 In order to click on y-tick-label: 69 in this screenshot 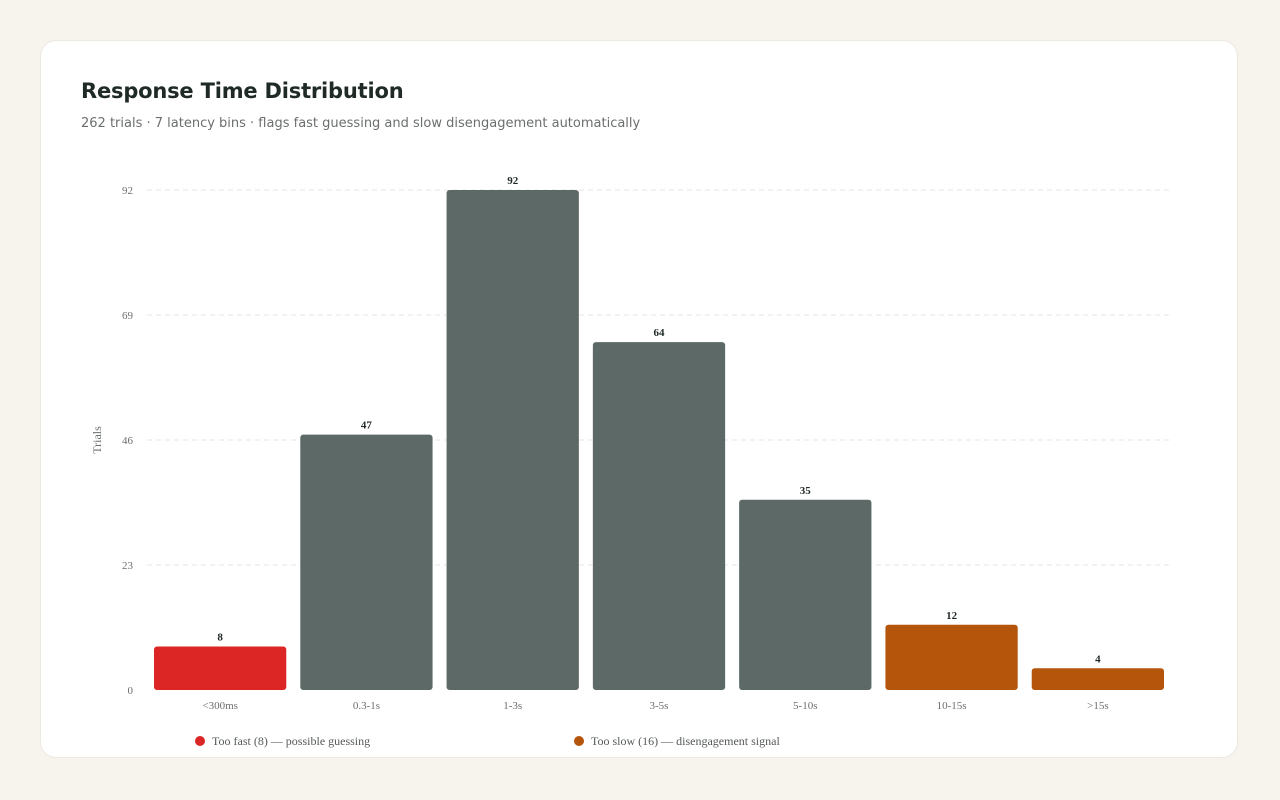, I will do `click(128, 316)`.